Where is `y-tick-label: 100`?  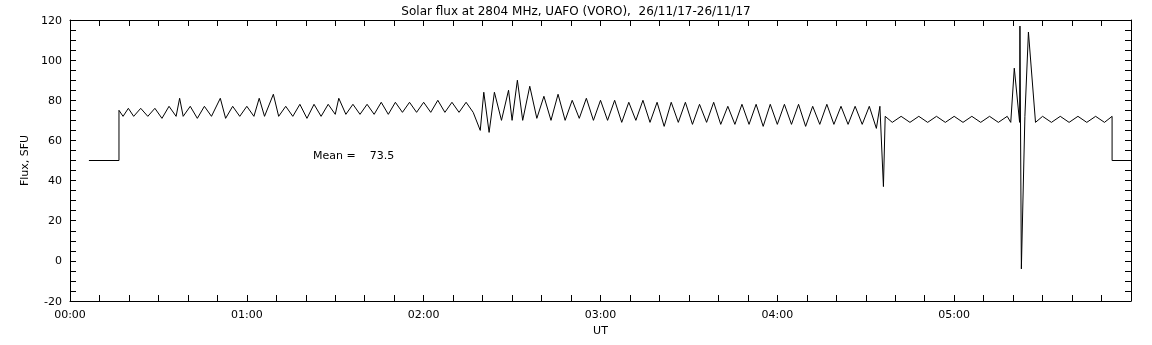 y-tick-label: 100 is located at coordinates (51, 60).